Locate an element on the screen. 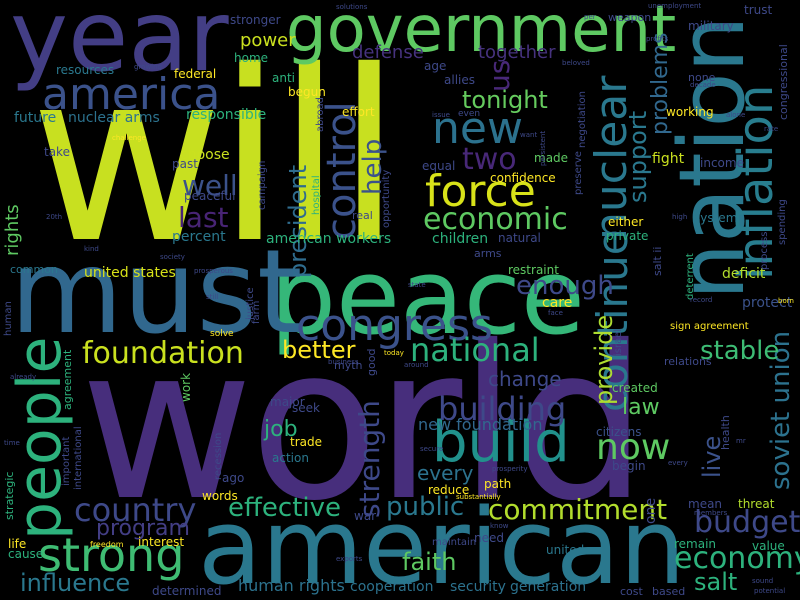 The image size is (800, 600). word: support is located at coordinates (638, 156).